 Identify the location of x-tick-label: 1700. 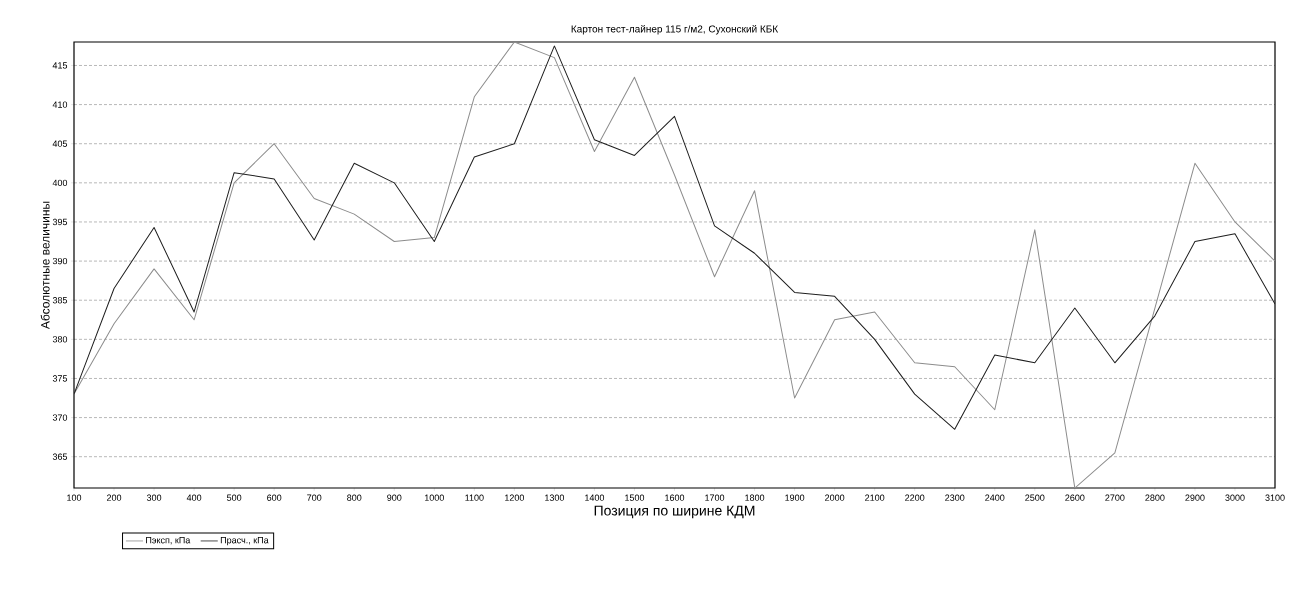
(715, 497).